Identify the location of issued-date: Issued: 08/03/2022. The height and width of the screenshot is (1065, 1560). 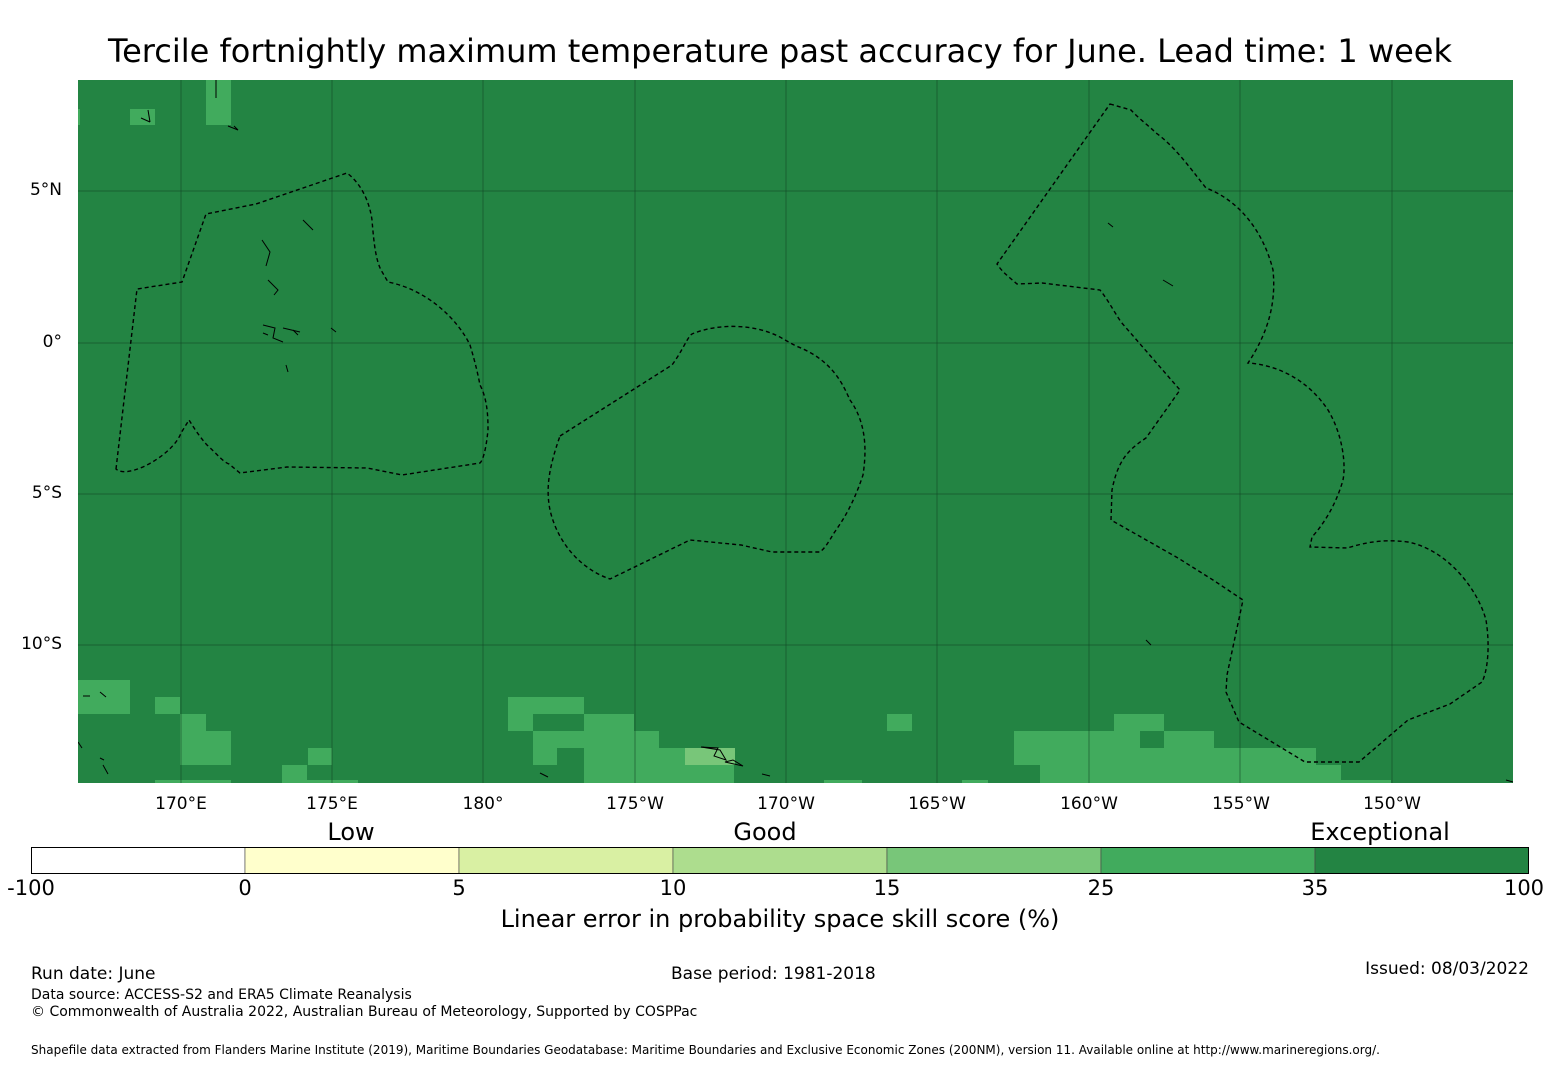
(1447, 969).